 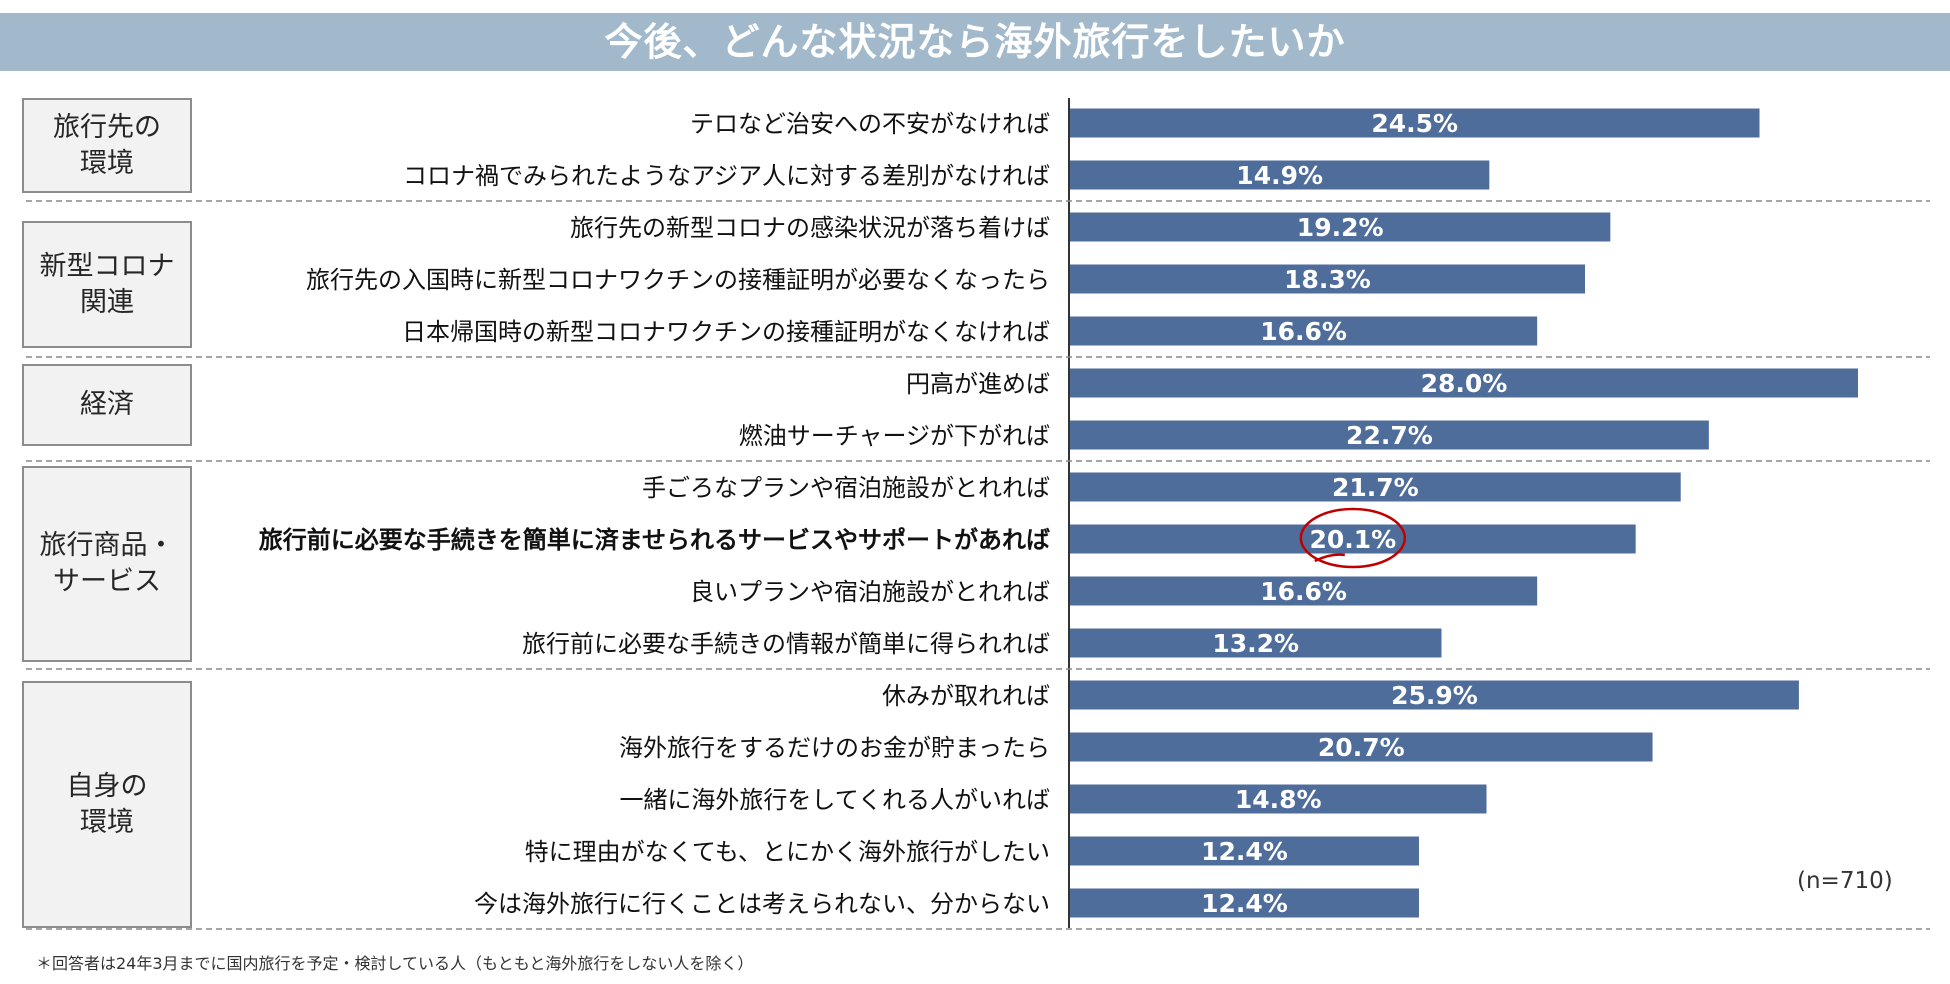 I want to click on category-label: 一緒に海外旅行をしてくれる人がいれば, so click(x=834, y=800).